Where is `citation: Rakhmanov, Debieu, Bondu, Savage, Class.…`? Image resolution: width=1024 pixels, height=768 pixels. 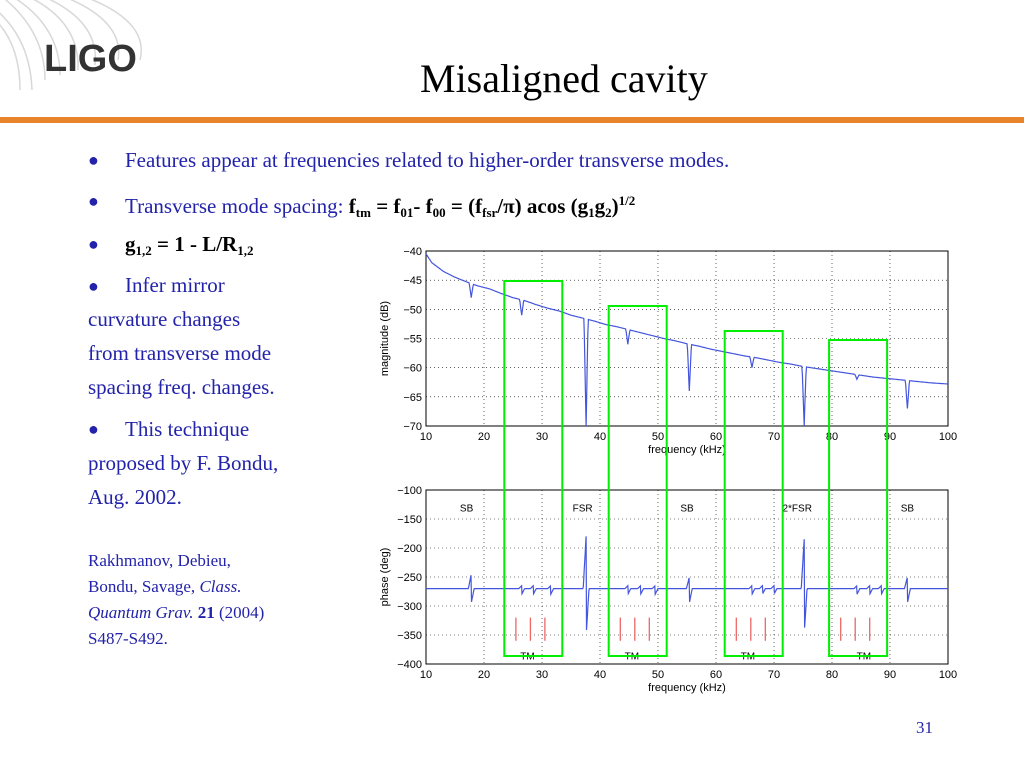 citation: Rakhmanov, Debieu, Bondu, Savage, Class.… is located at coordinates (176, 599).